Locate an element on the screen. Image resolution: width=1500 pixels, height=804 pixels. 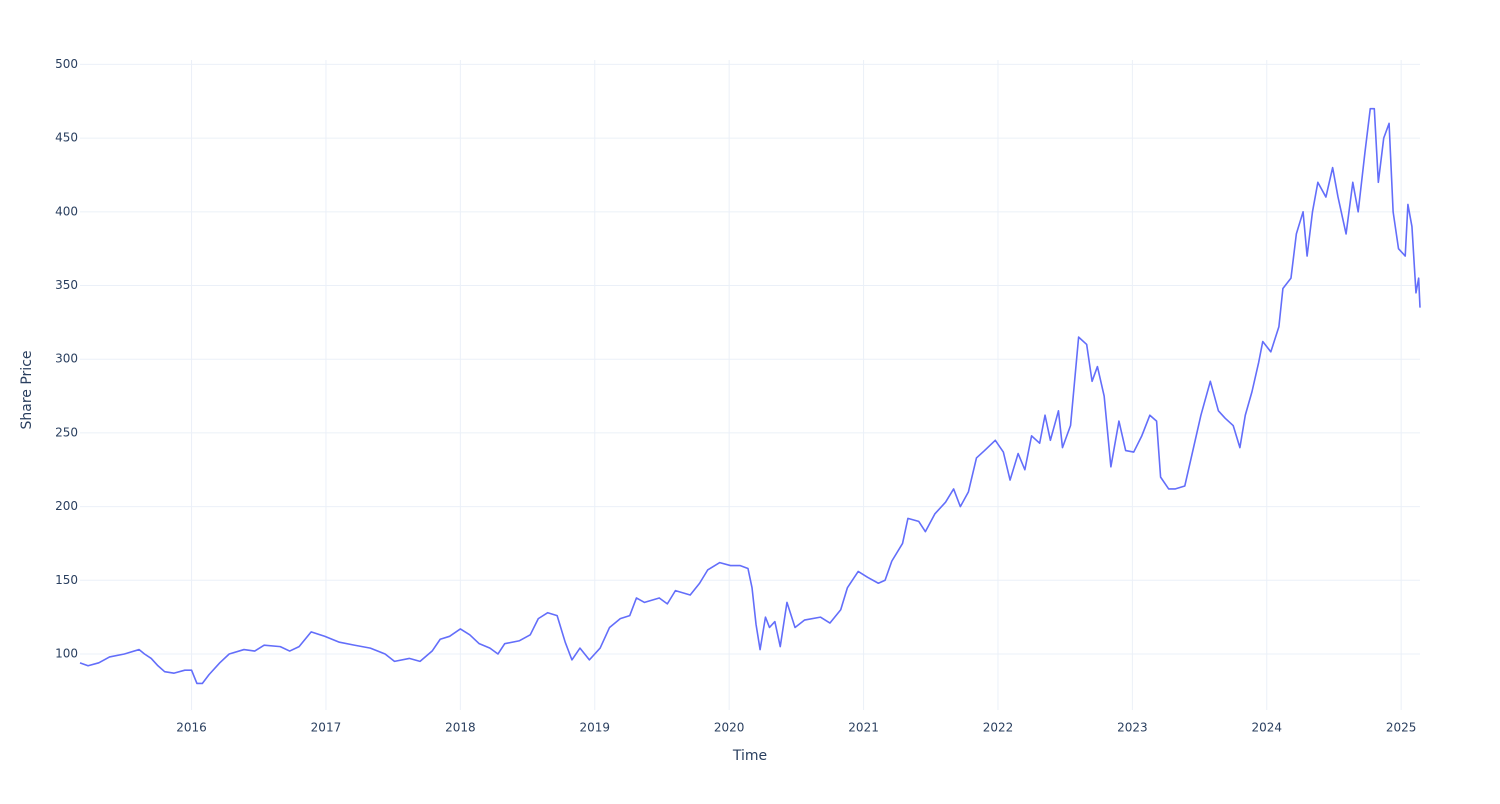
y-tick-label: 400 is located at coordinates (66, 211).